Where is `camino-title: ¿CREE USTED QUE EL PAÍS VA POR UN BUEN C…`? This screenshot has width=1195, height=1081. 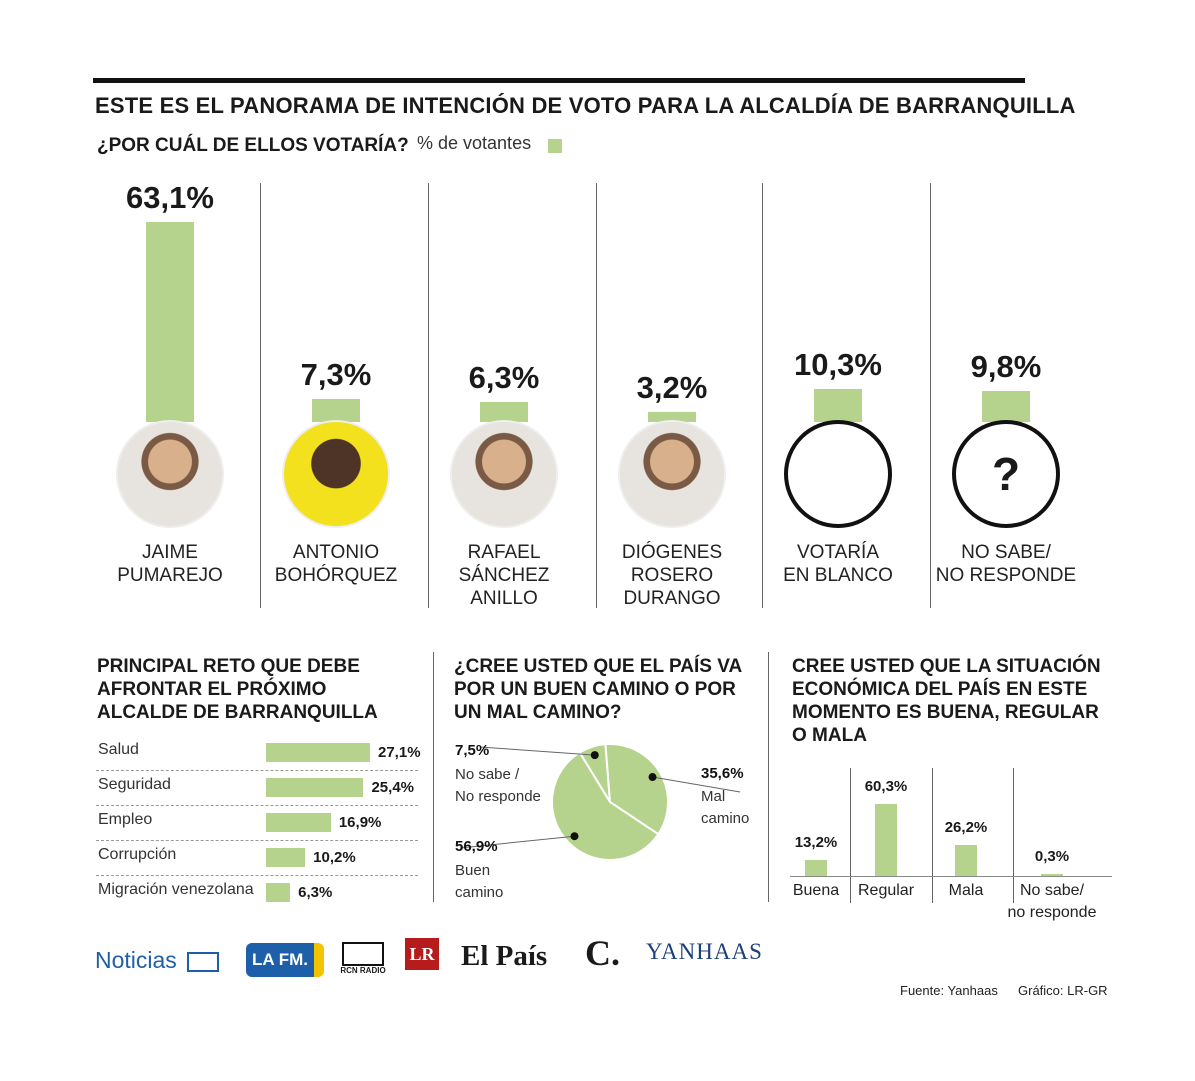 camino-title: ¿CREE USTED QUE EL PAÍS VA POR UN BUEN C… is located at coordinates (598, 689).